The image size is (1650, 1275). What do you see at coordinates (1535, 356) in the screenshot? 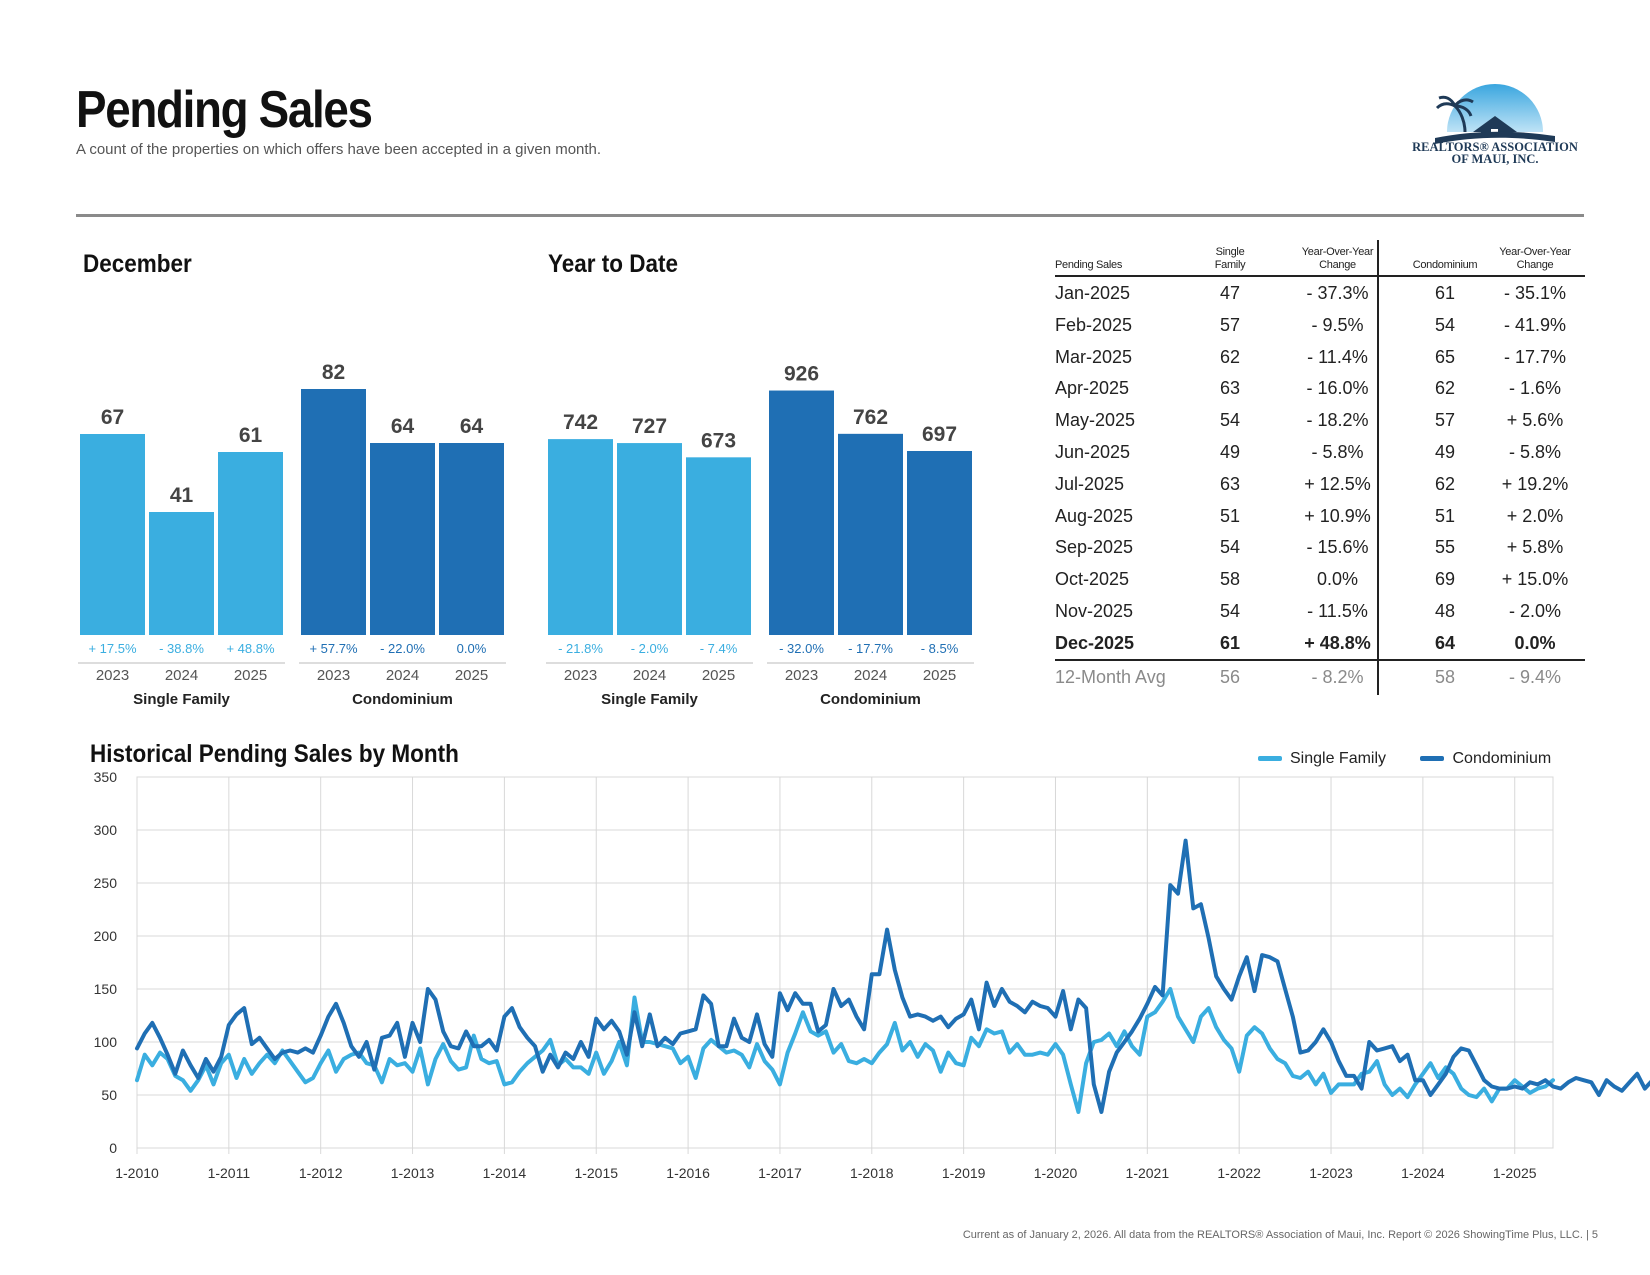
I see `table-cell: - 17.7%` at bounding box center [1535, 356].